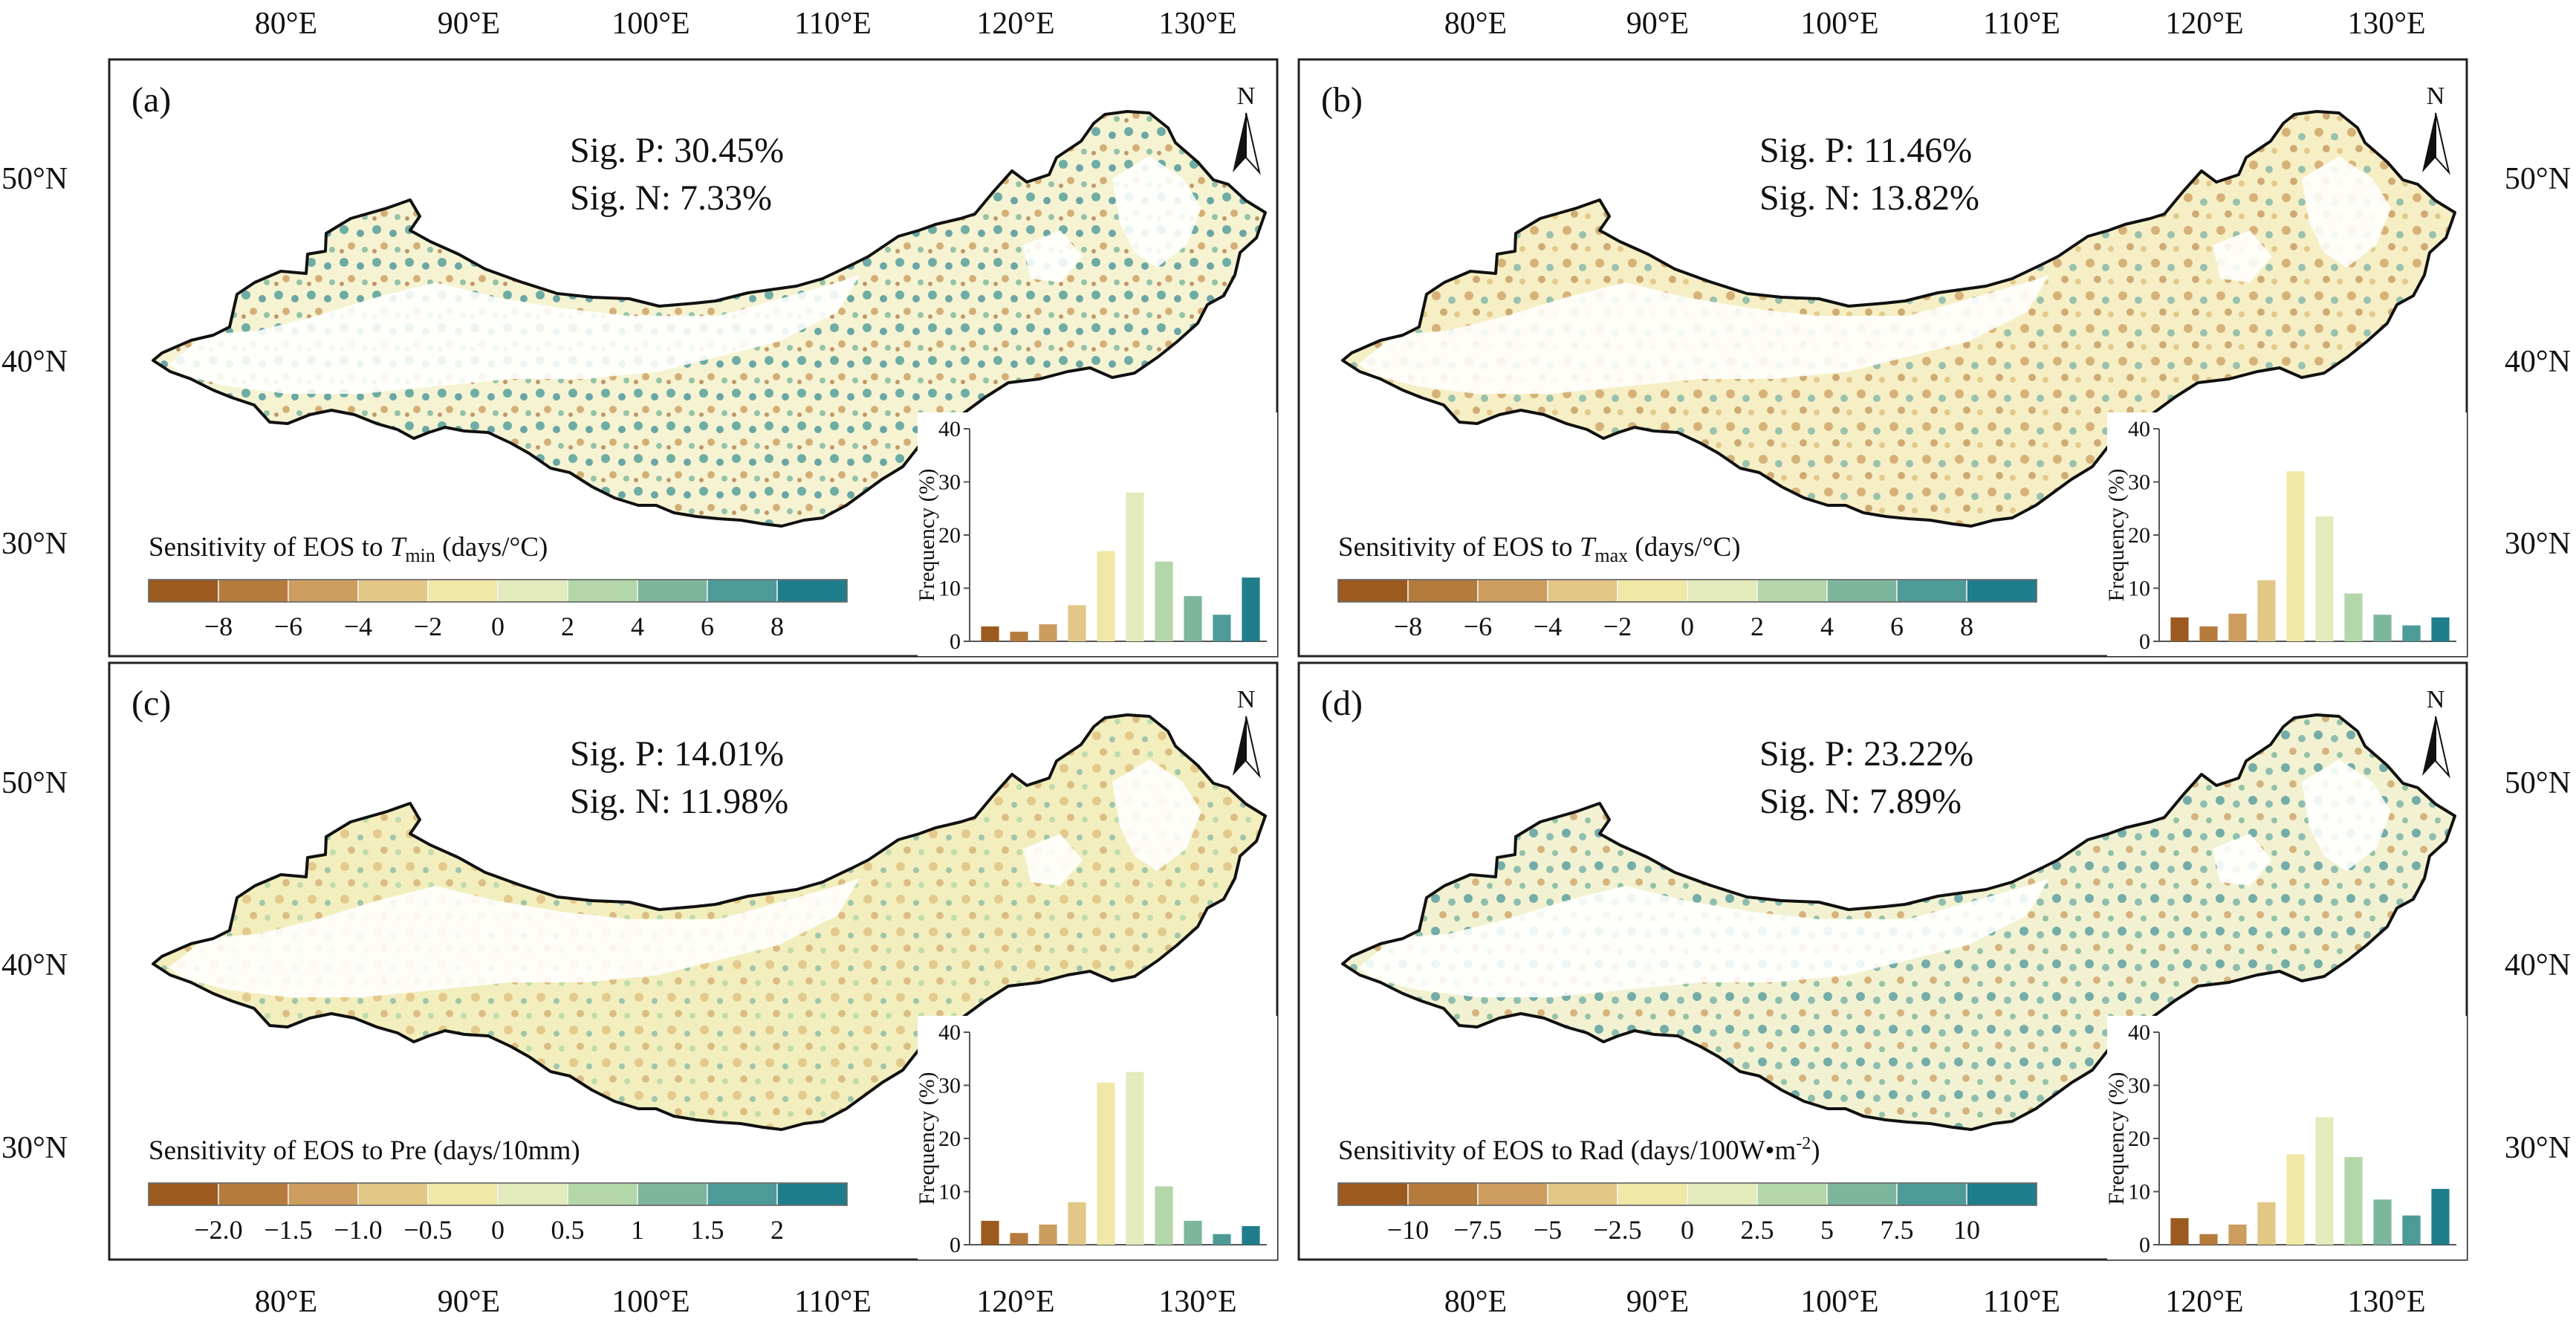 This screenshot has width=2576, height=1322. I want to click on histogram-y-tick-label: 10, so click(2139, 589).